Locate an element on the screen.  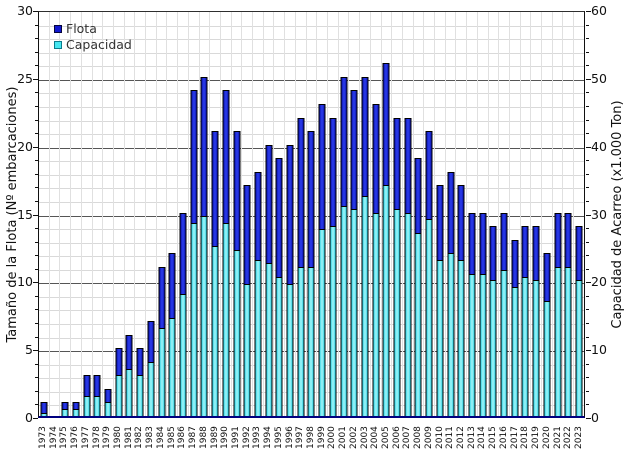
legend: Flota Capacidad is located at coordinates (93, 37).